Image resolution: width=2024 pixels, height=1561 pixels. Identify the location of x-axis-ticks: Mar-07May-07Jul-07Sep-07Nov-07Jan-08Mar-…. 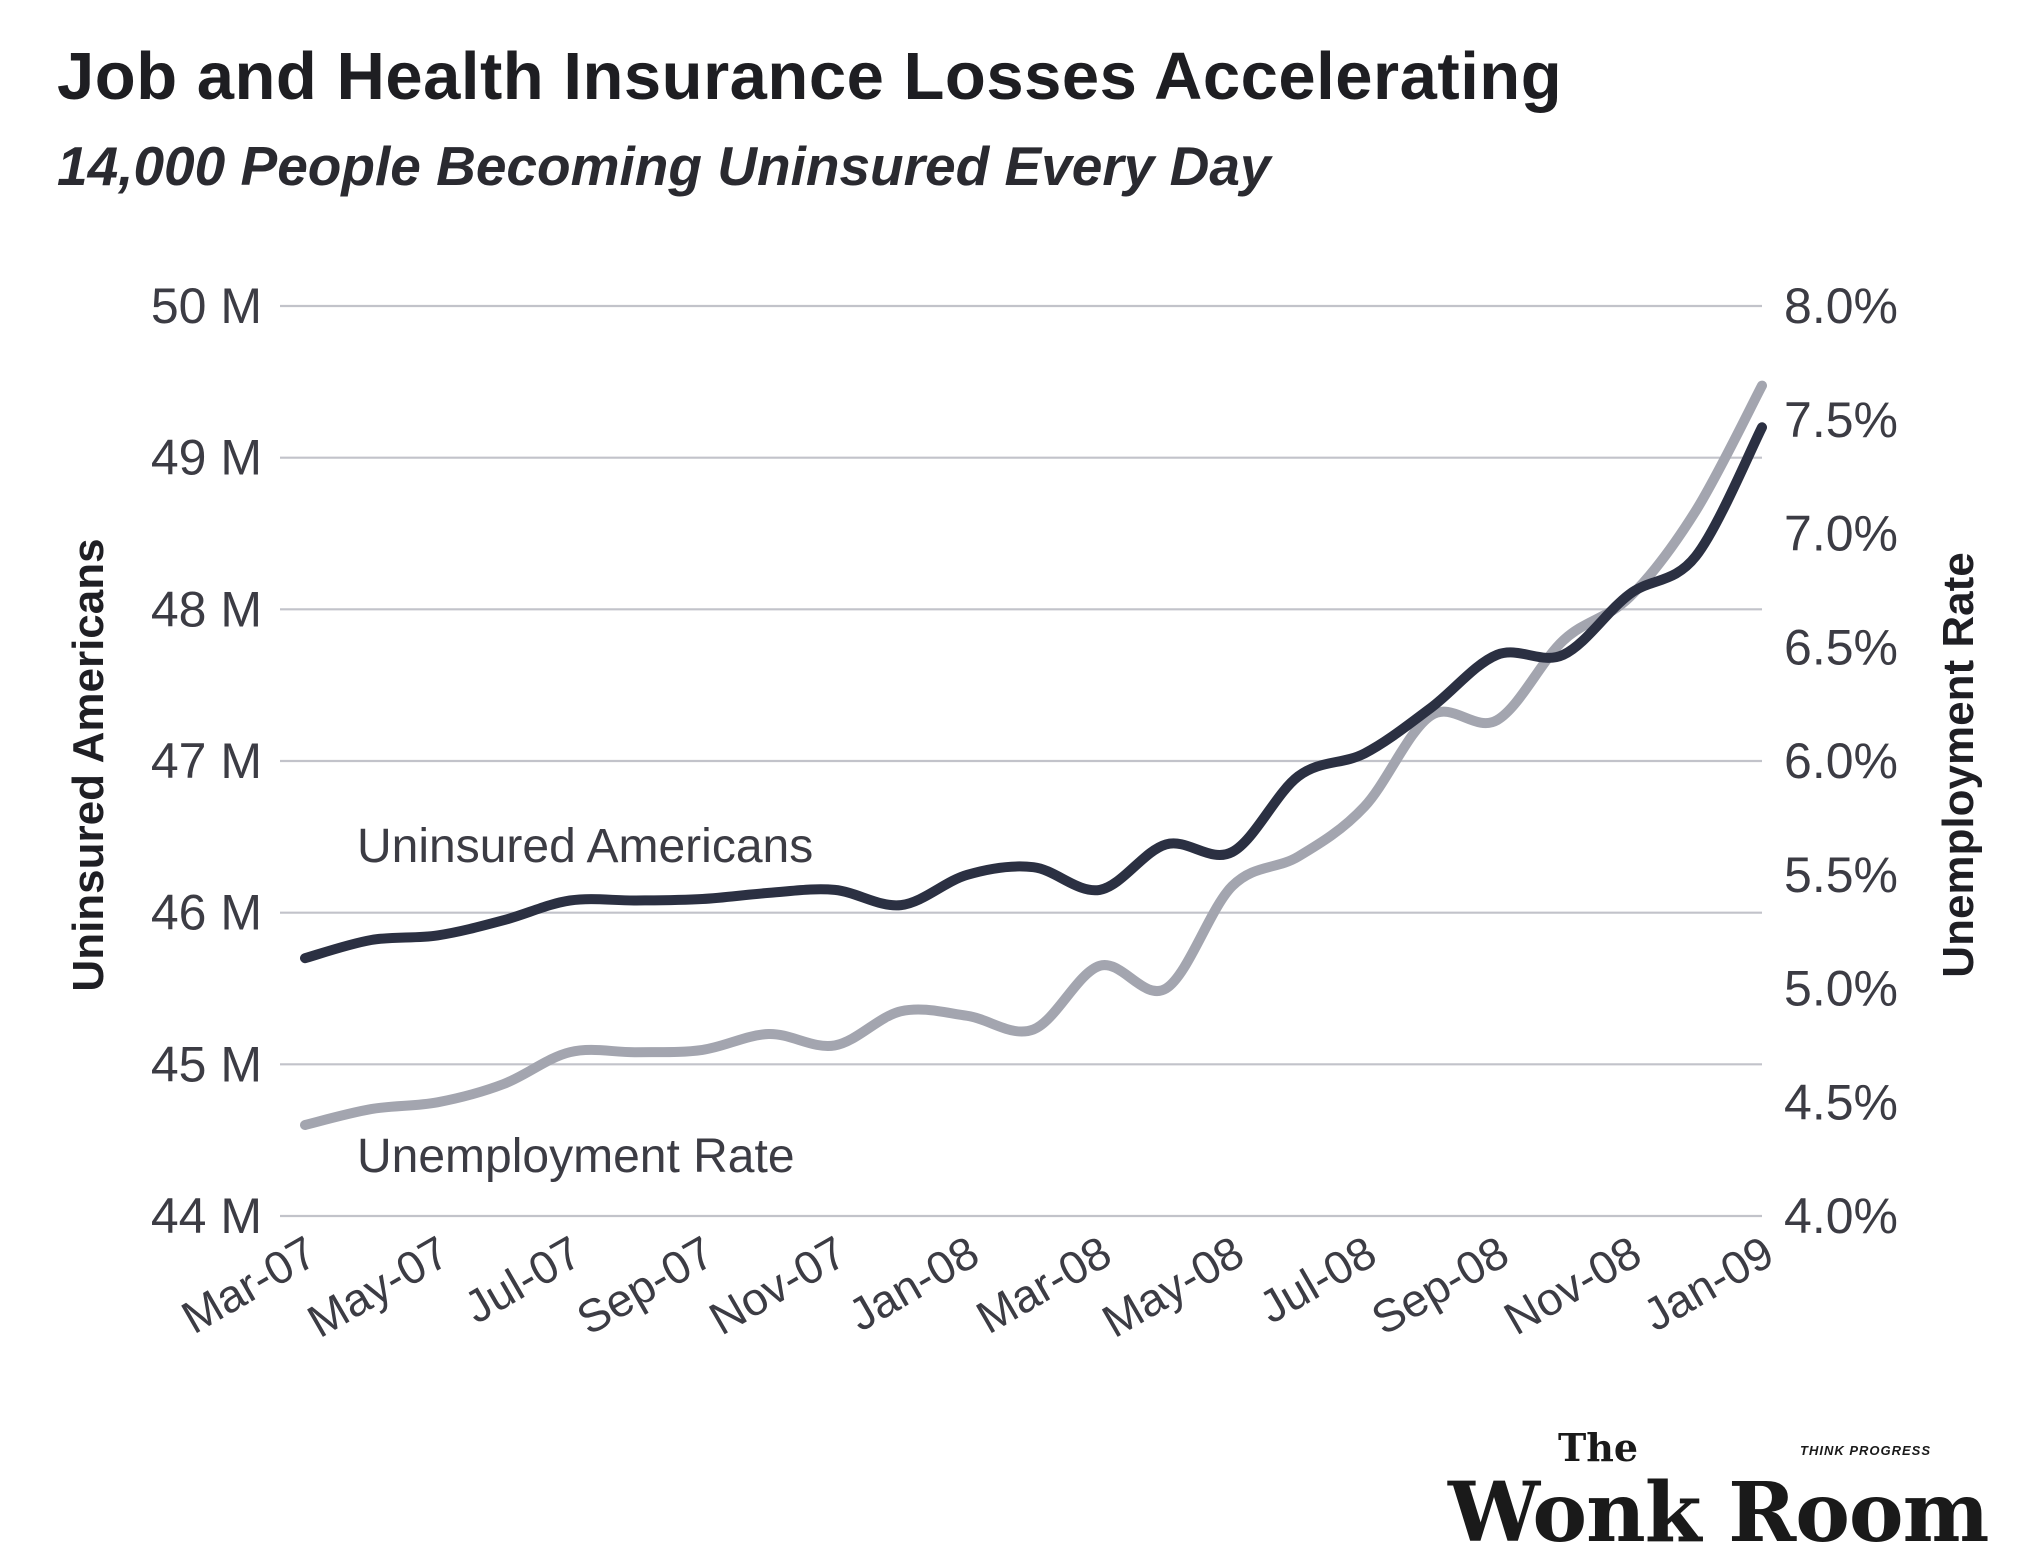
(977, 1287).